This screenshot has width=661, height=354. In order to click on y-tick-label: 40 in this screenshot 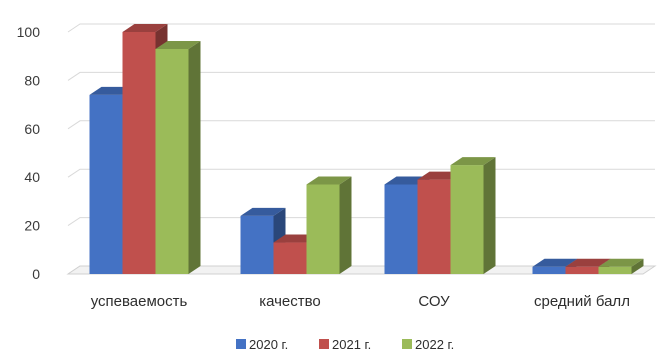, I will do `click(32, 177)`.